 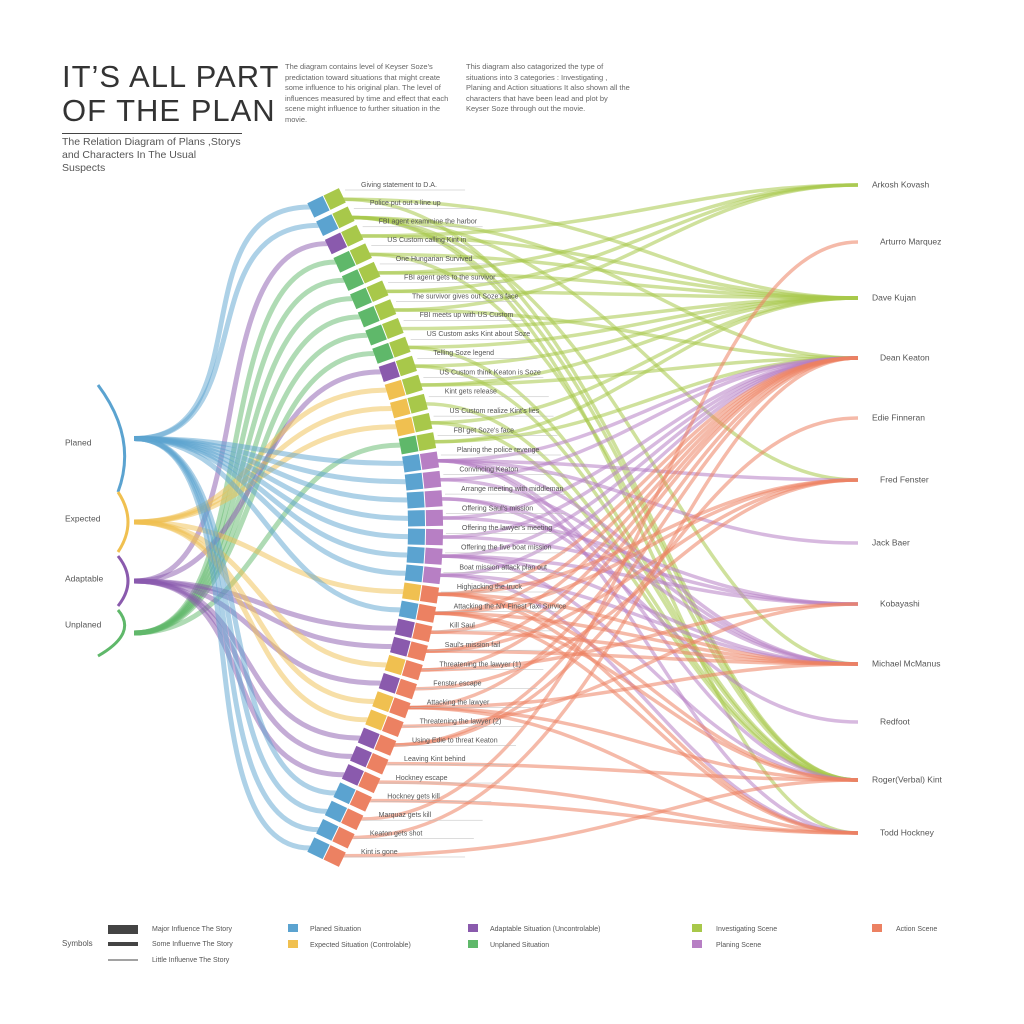 I want to click on category-label: Adaptable, so click(x=84, y=578).